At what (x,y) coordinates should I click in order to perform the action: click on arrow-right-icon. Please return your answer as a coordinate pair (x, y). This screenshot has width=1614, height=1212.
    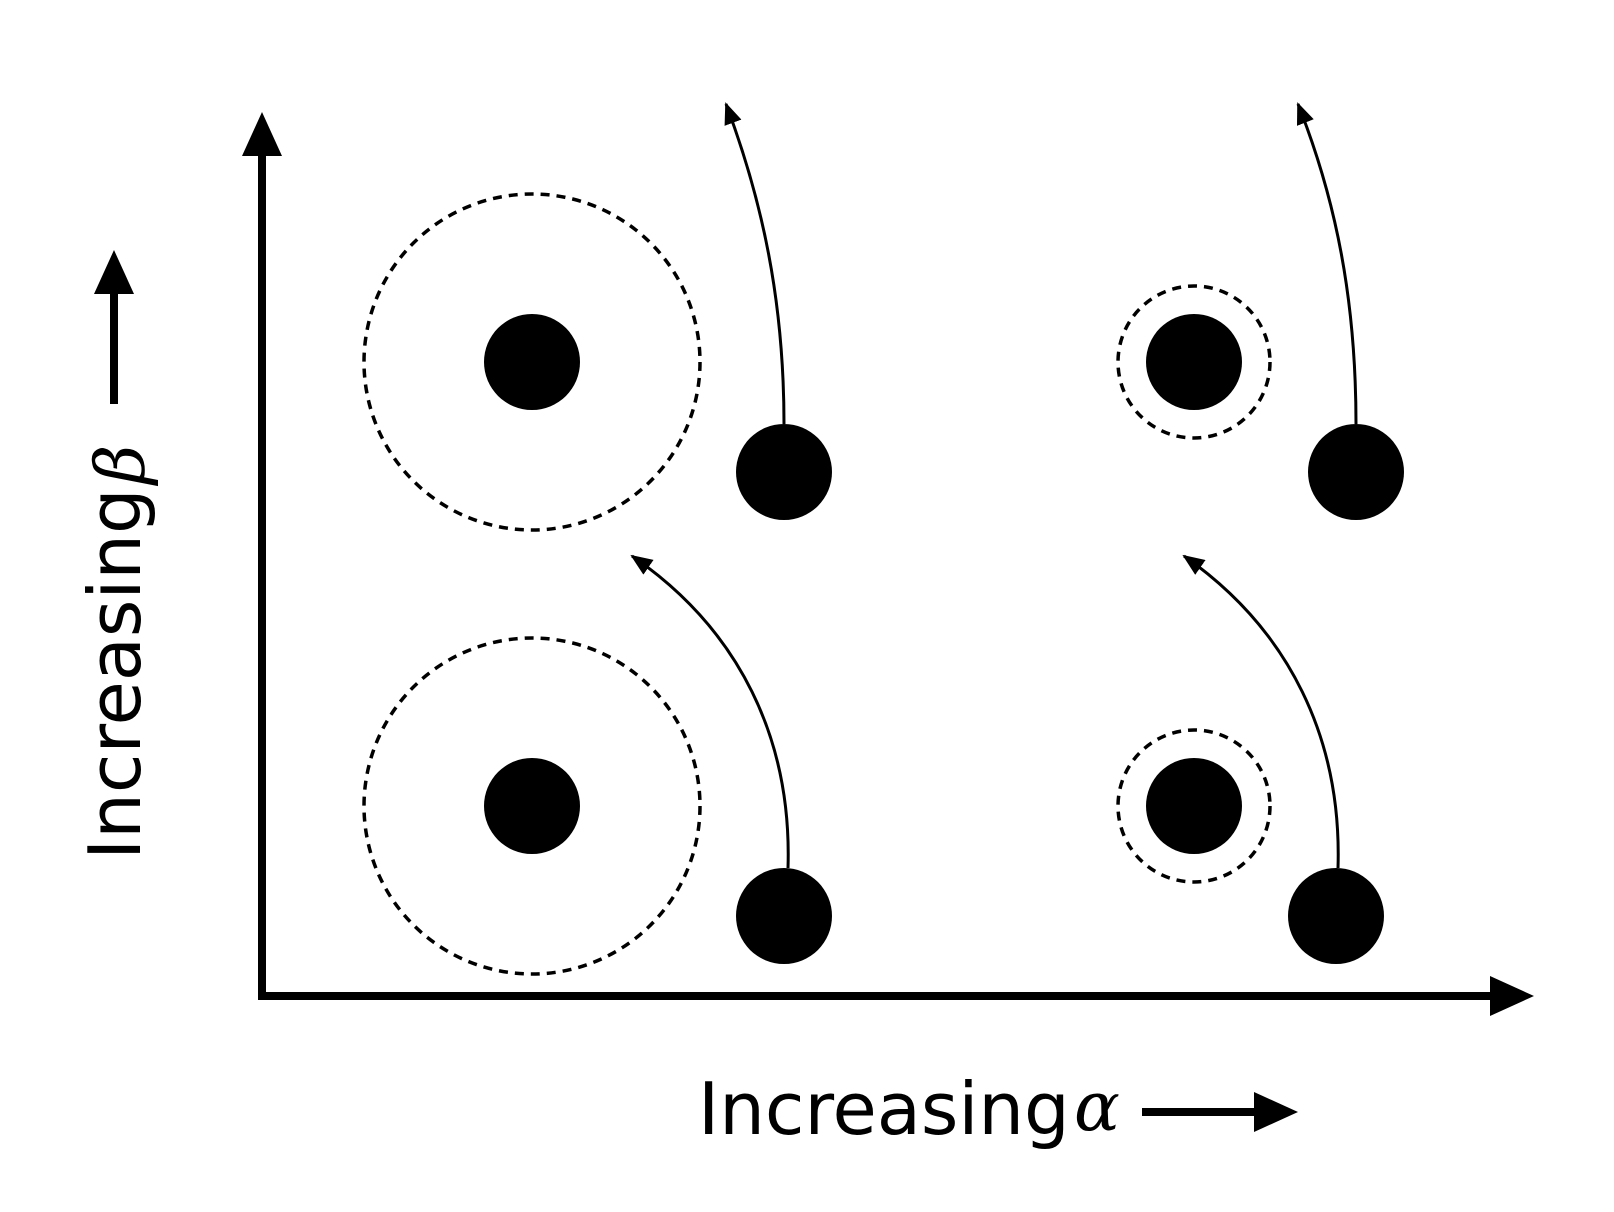
    Looking at the image, I should click on (1220, 1112).